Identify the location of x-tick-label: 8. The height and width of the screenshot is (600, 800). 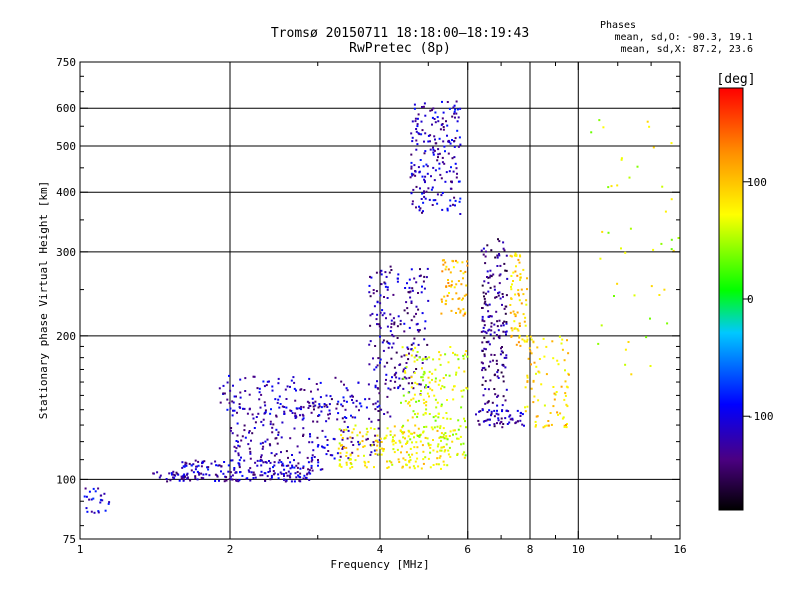
(530, 549).